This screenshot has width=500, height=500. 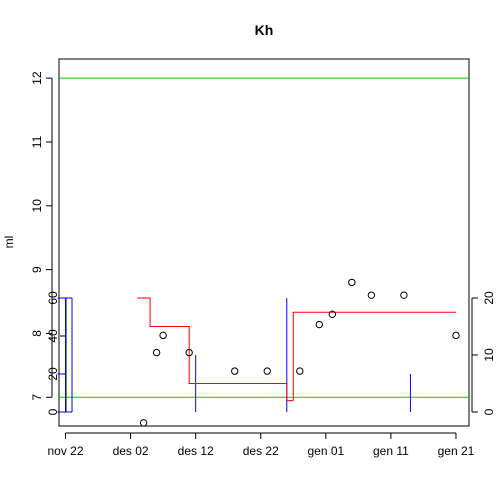 What do you see at coordinates (53, 336) in the screenshot?
I see `secondary-left-tick-label-2: 40` at bounding box center [53, 336].